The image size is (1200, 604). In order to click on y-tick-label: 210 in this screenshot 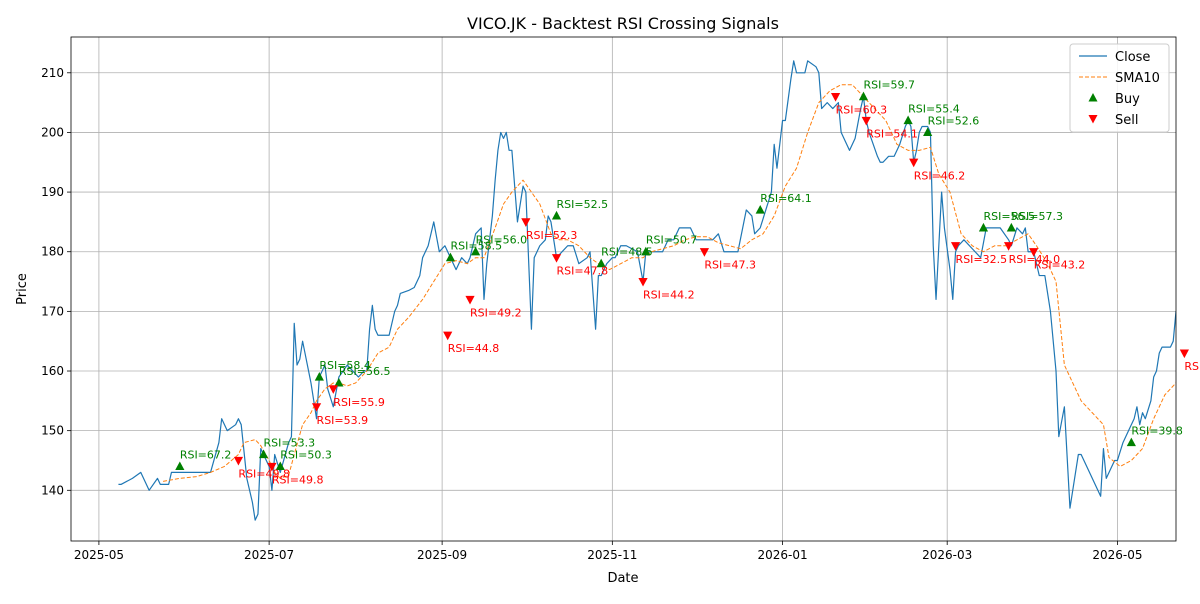, I will do `click(52, 73)`.